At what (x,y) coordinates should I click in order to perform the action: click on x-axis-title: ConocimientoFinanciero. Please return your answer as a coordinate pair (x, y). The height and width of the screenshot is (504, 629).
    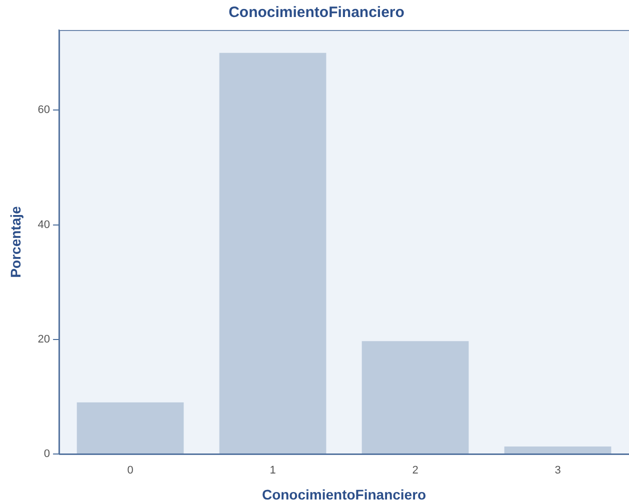
    Looking at the image, I should click on (344, 494).